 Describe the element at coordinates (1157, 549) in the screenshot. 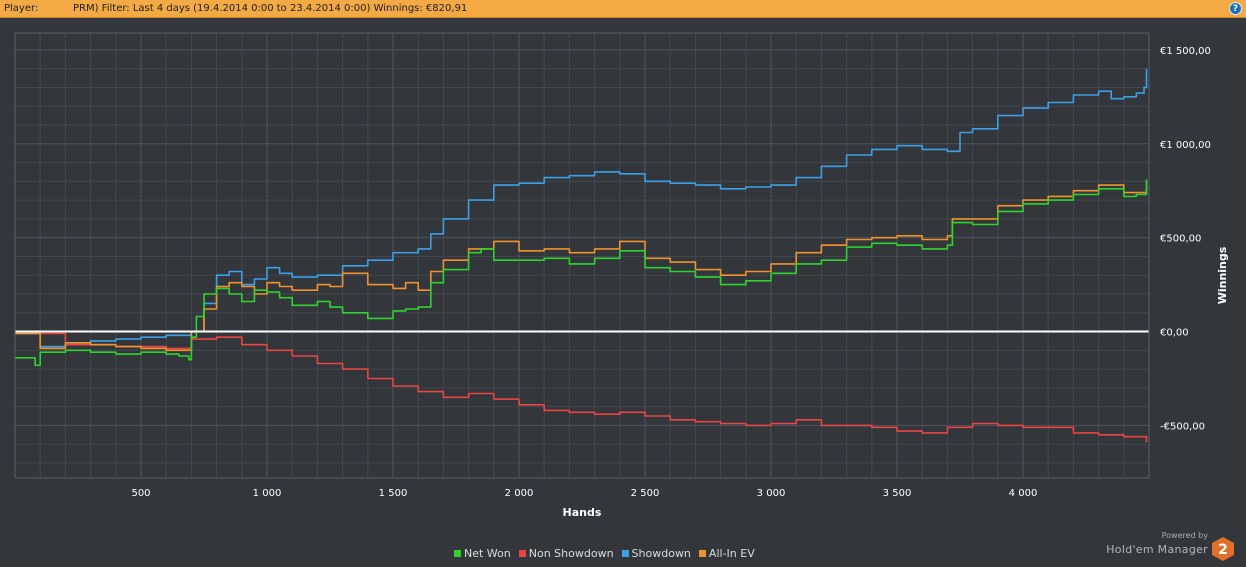

I see `product-name: Hold'em Manager` at that location.